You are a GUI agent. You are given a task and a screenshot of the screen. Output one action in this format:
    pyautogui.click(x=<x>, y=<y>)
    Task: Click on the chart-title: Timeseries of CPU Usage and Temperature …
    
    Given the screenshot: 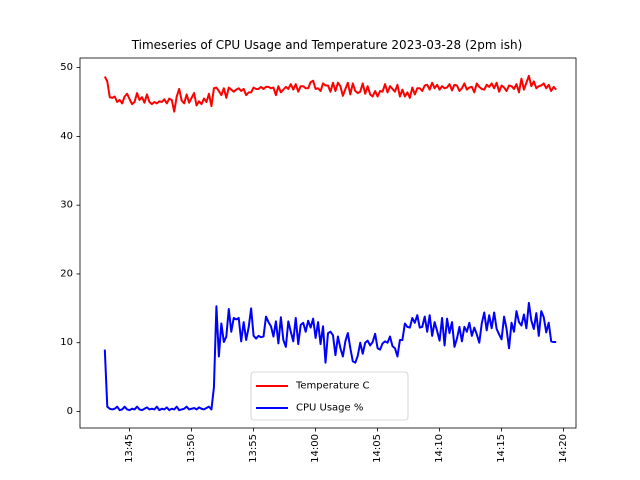 What is the action you would take?
    pyautogui.click(x=327, y=45)
    